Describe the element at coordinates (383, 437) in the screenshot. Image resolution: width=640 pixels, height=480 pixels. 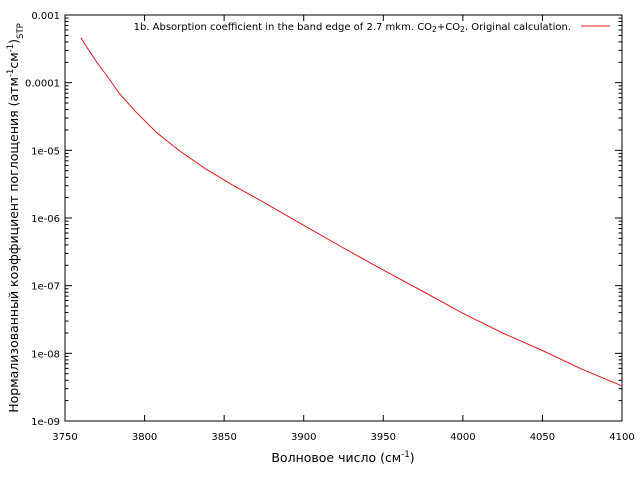
I see `x-tick-label: 3950` at that location.